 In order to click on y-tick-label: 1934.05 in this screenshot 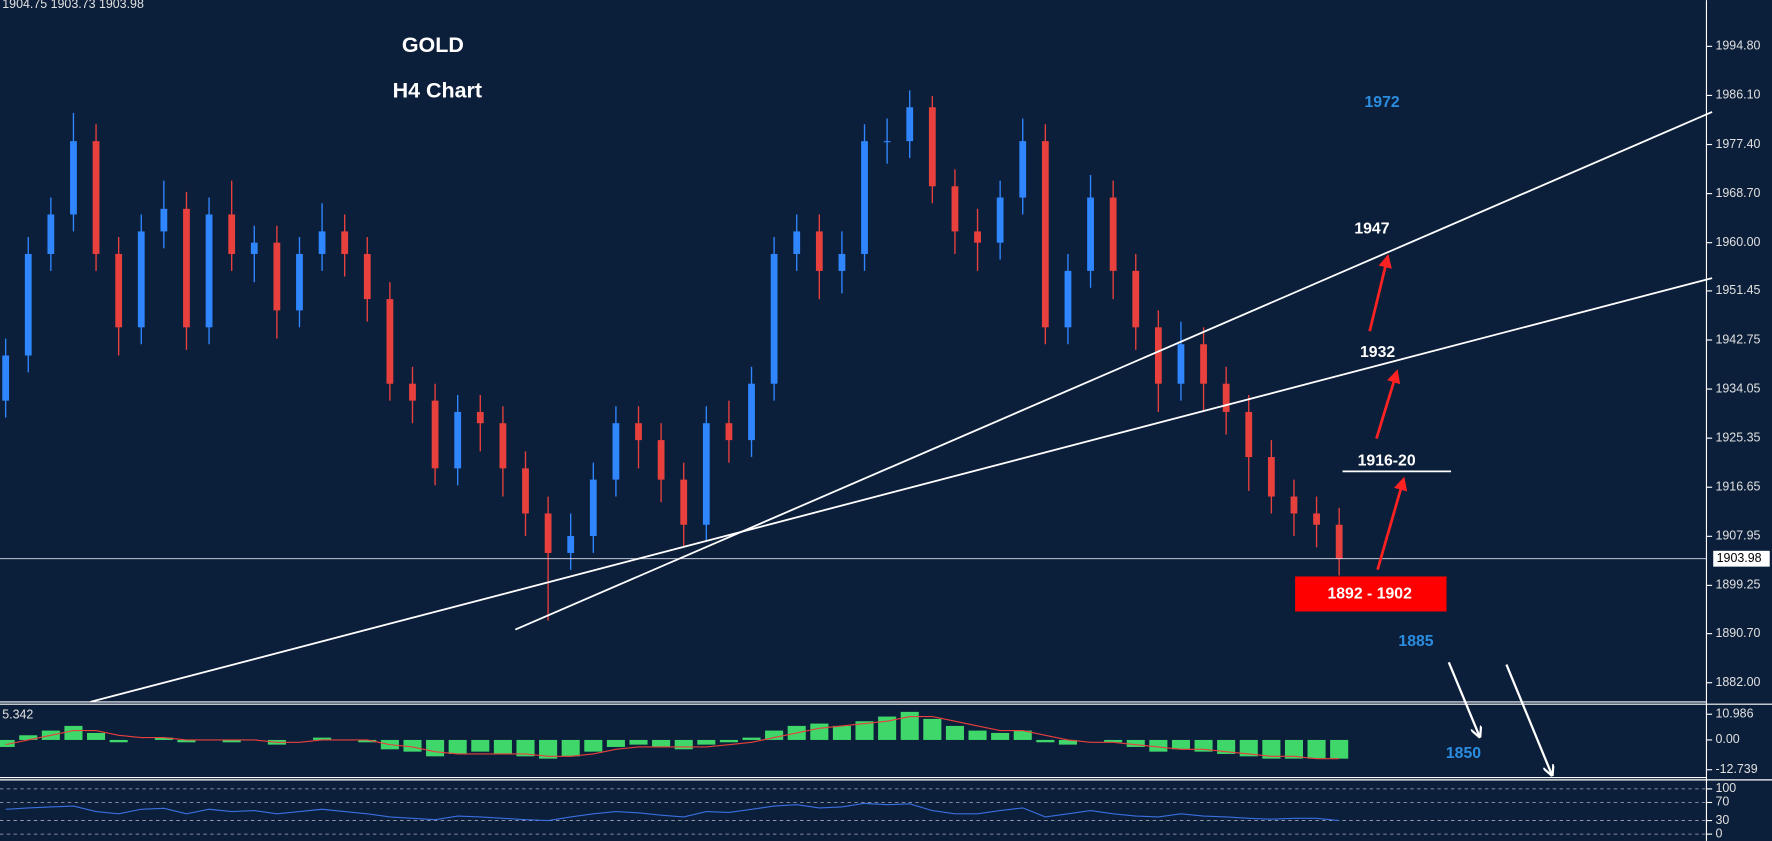, I will do `click(1737, 388)`.